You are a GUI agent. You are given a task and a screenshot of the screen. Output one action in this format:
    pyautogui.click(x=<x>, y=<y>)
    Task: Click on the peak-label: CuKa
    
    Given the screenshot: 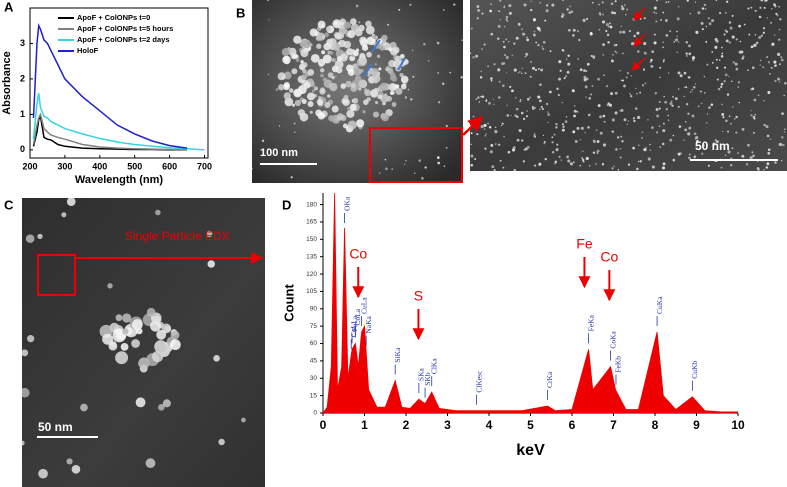 What is the action you would take?
    pyautogui.click(x=659, y=305)
    